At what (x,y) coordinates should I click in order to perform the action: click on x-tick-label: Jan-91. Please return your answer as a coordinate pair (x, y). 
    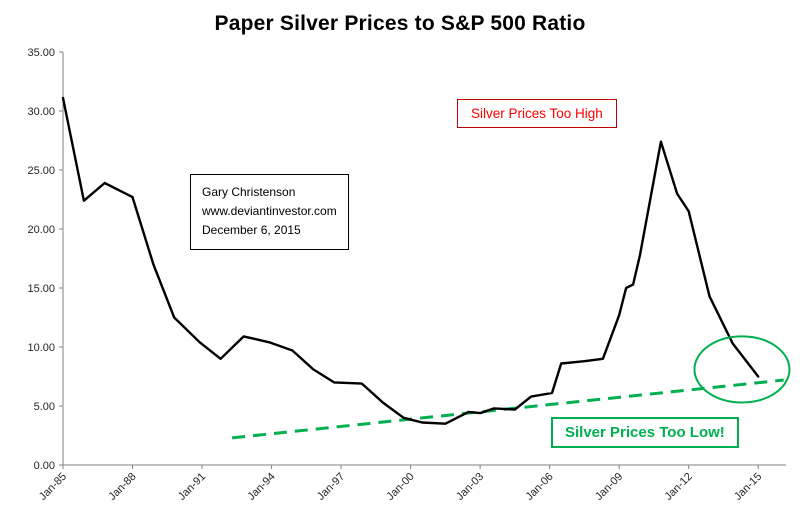
    Looking at the image, I should click on (192, 487).